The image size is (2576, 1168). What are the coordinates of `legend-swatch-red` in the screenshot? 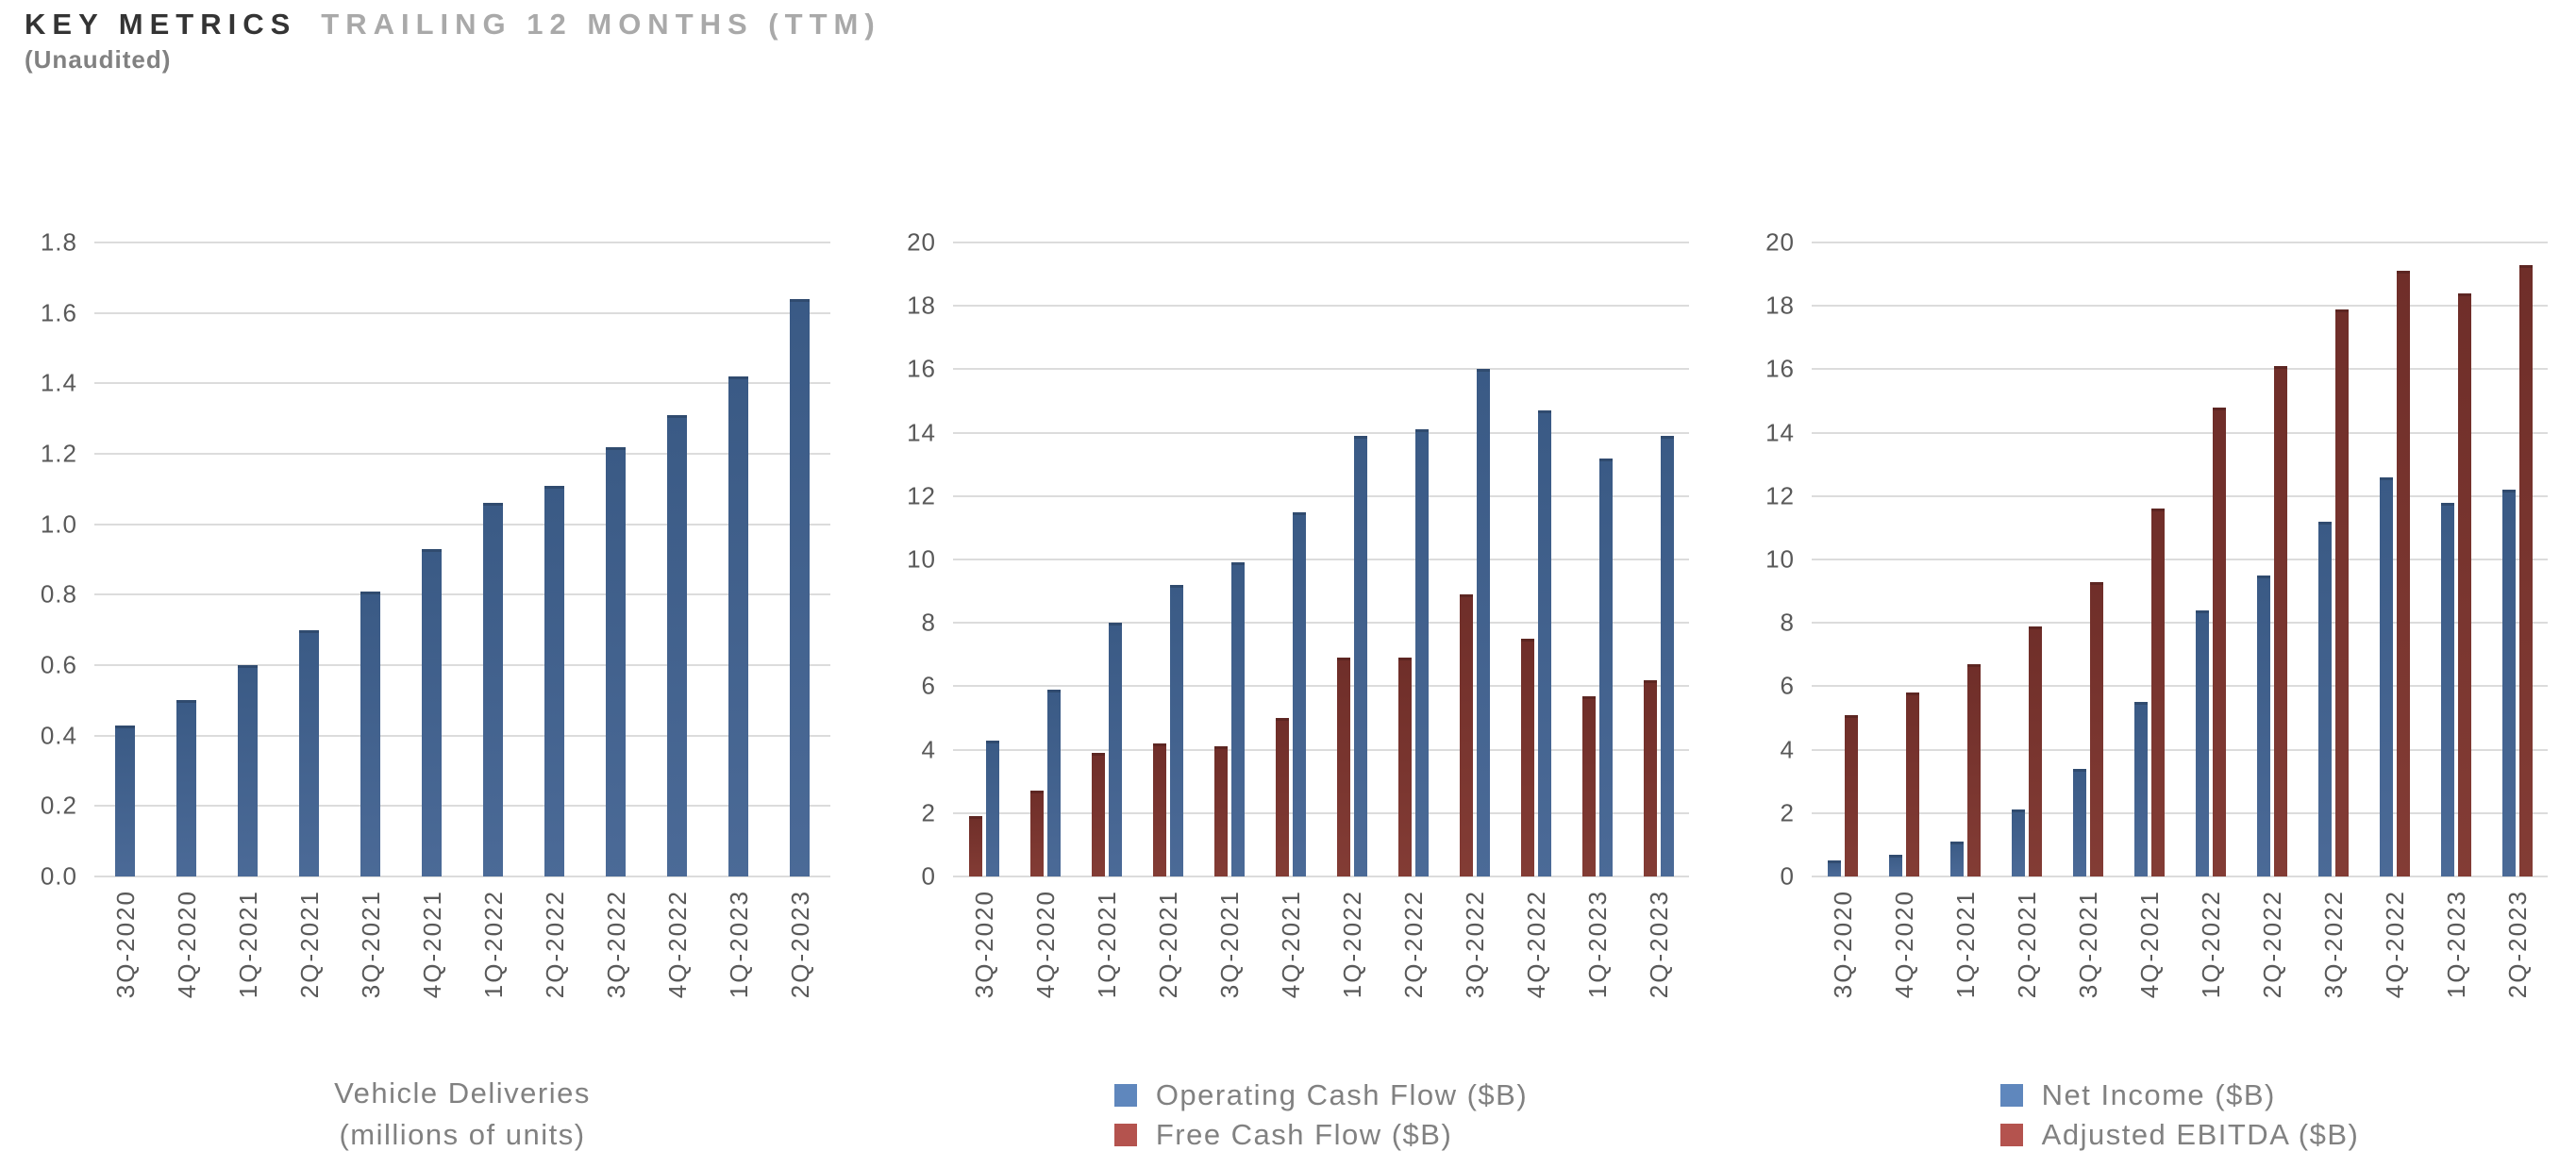 It's located at (2011, 1134).